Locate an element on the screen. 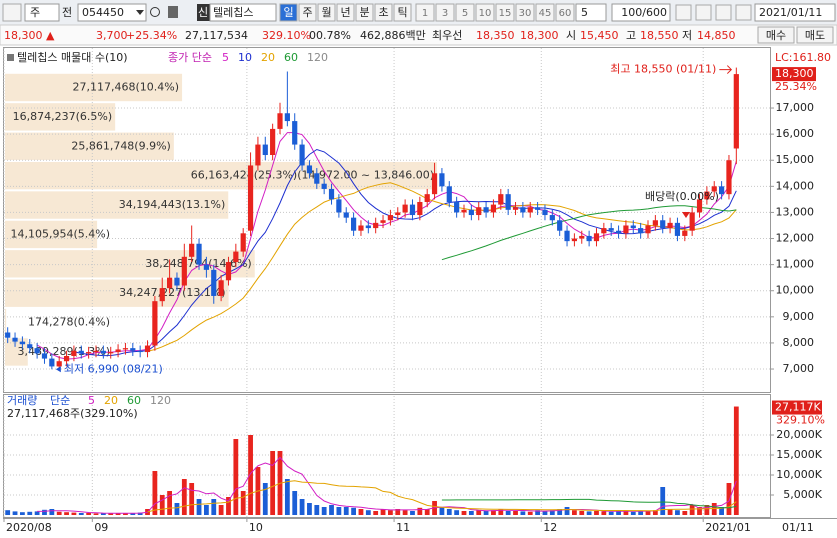  menu-icon is located at coordinates (12, 12).